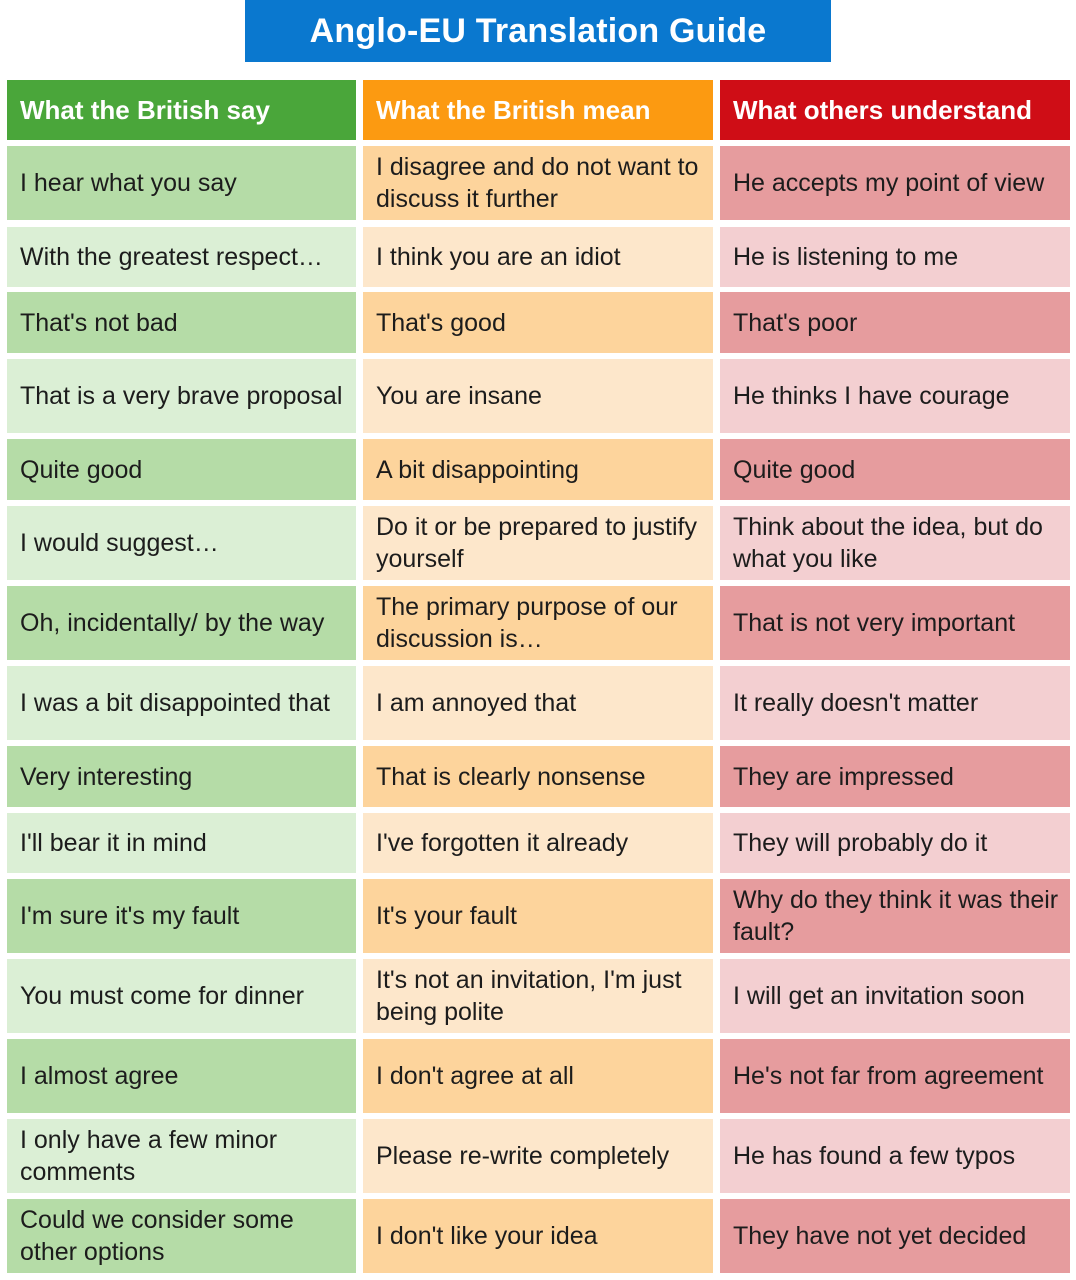 The height and width of the screenshot is (1280, 1076). What do you see at coordinates (181, 396) in the screenshot?
I see `cell-say: That is a very brave proposal` at bounding box center [181, 396].